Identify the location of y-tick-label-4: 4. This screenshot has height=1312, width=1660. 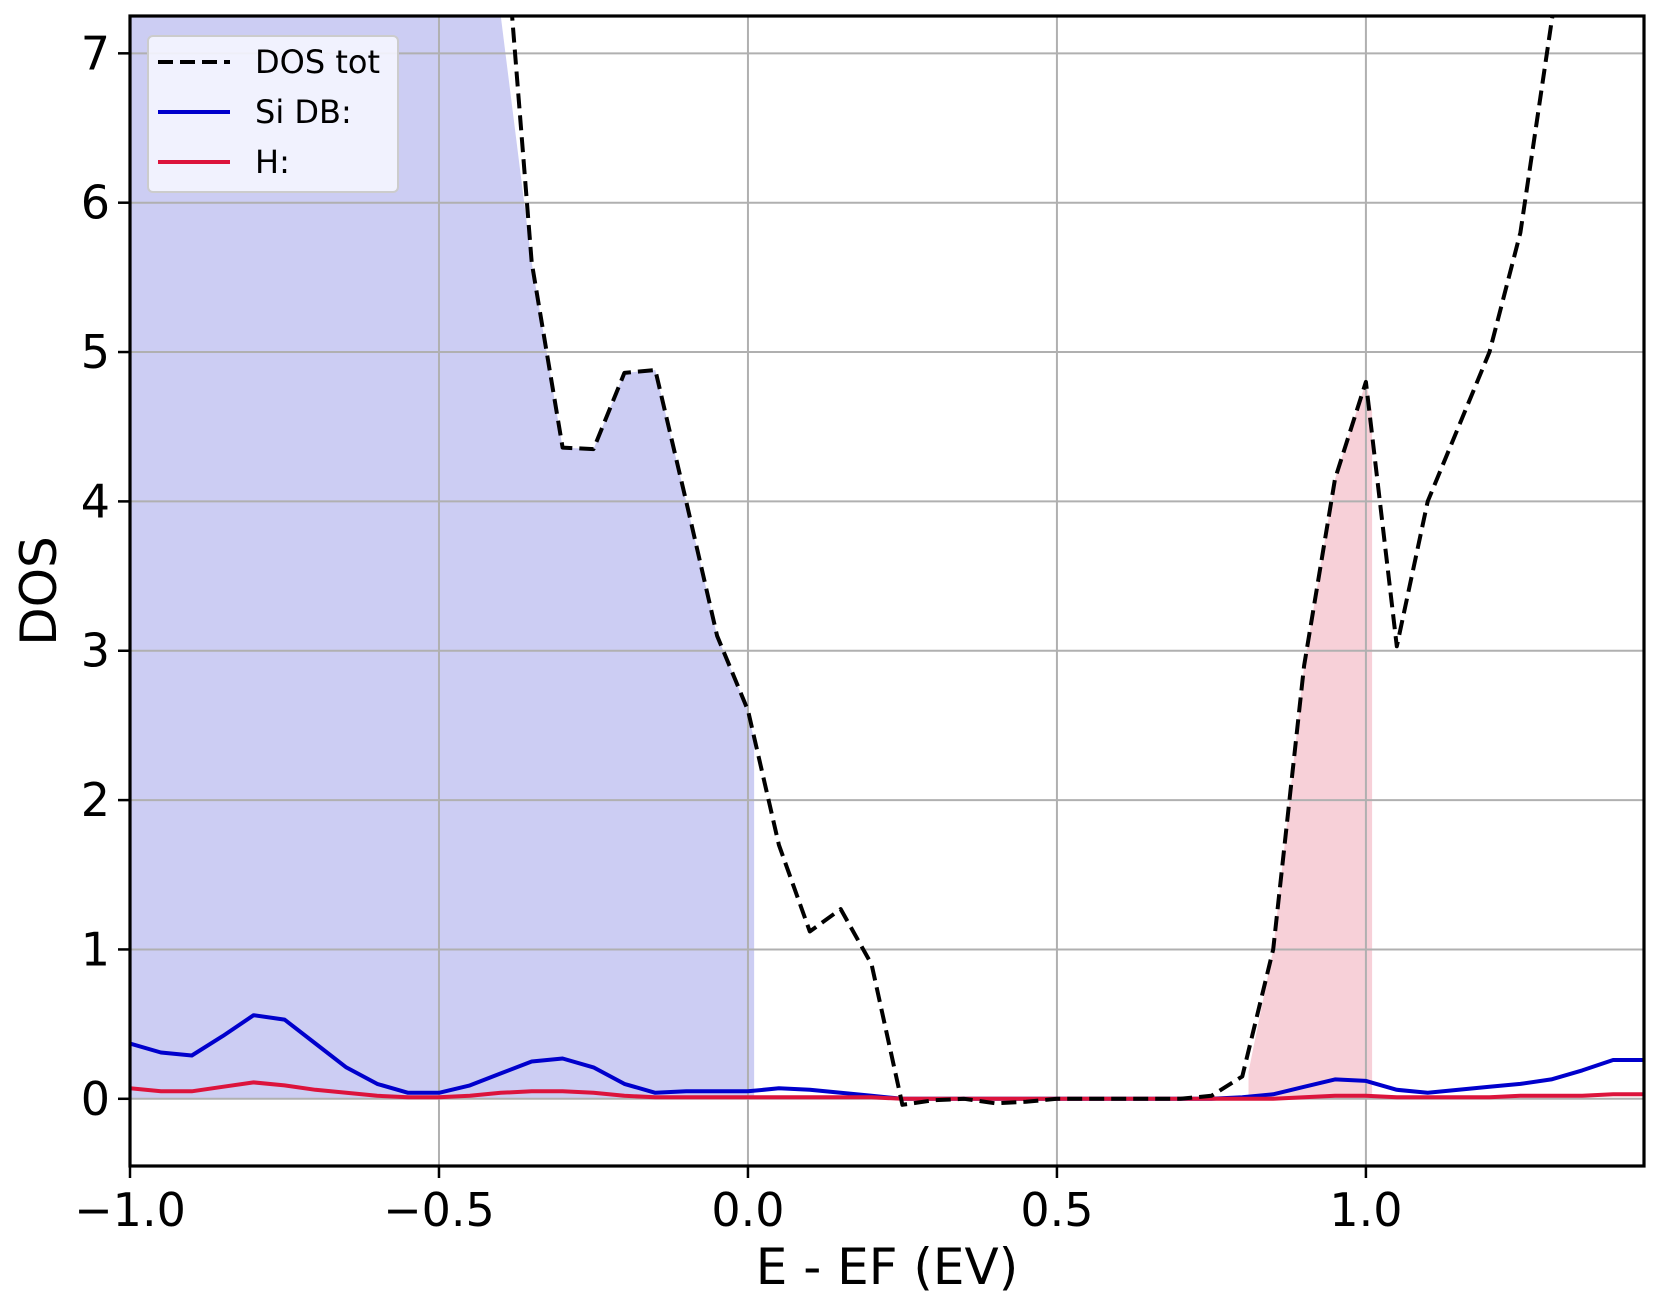
(95, 501).